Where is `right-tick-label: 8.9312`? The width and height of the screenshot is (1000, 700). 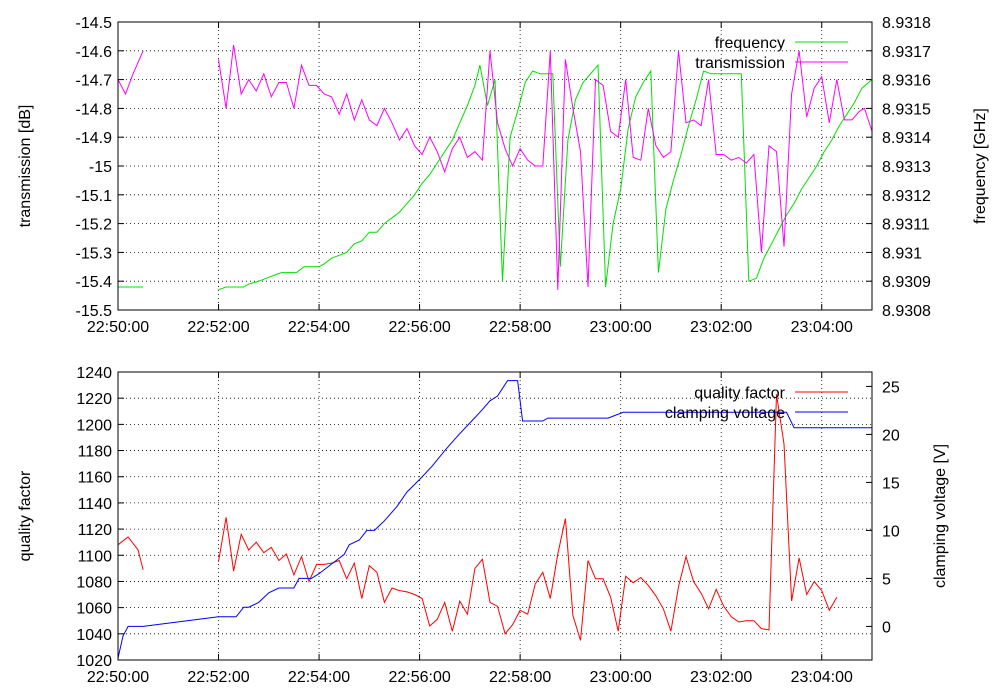 right-tick-label: 8.9312 is located at coordinates (906, 196).